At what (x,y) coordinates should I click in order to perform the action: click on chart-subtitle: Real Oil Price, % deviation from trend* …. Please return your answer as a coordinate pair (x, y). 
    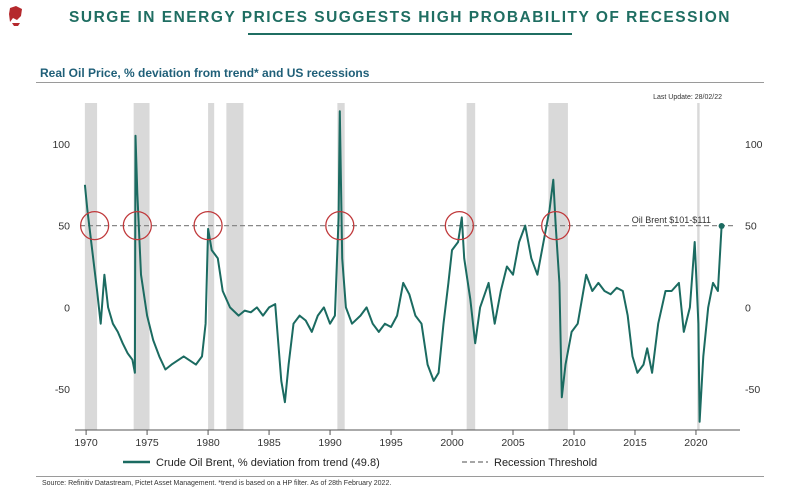
    Looking at the image, I should click on (205, 73).